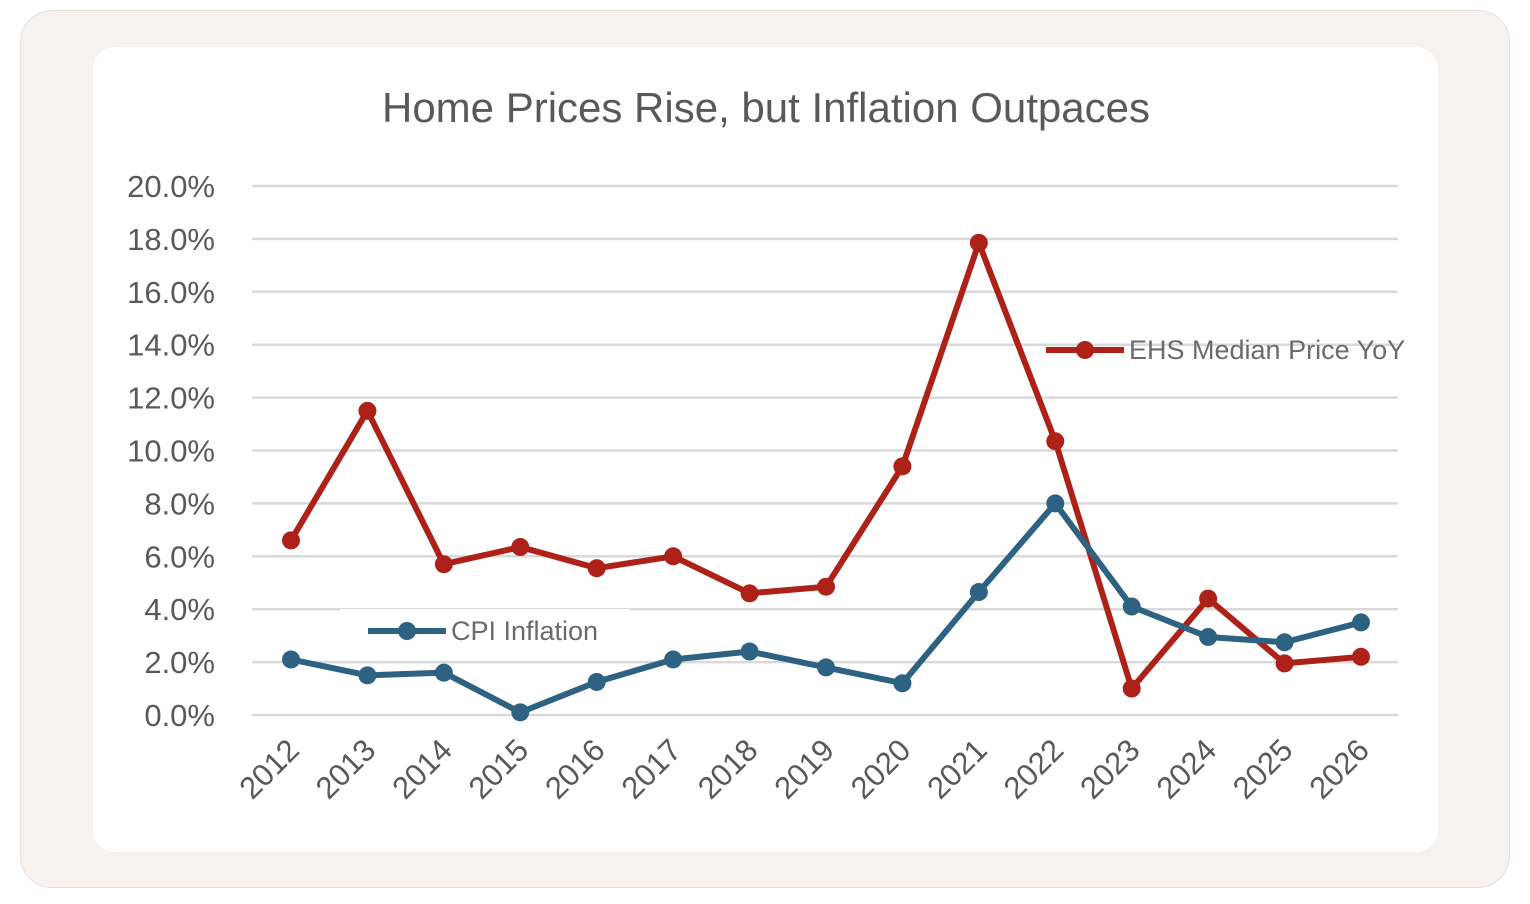 This screenshot has height=904, width=1530. I want to click on chart-title: Home Prices Rise, but Inflation Outpaces, so click(766, 107).